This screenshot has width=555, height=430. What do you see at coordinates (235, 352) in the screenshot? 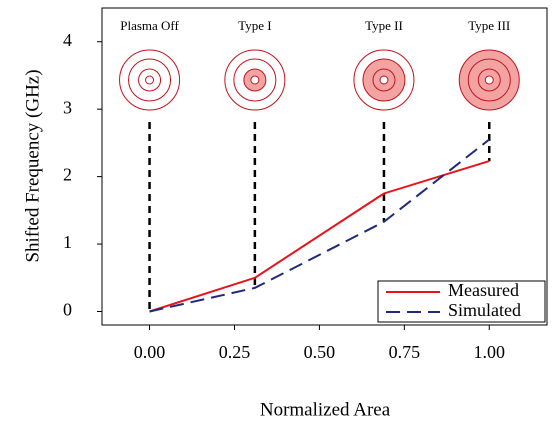
I see `x-tick-label: 0.25` at bounding box center [235, 352].